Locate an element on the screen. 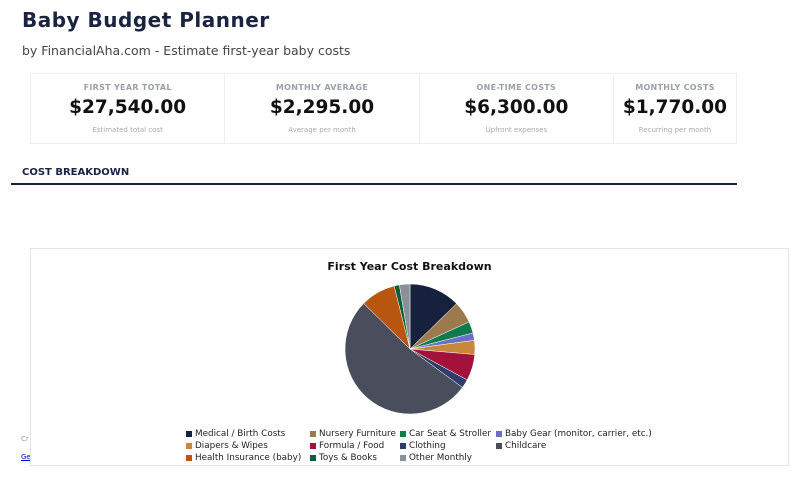 The image size is (800, 477). legend-item: Formula / Food is located at coordinates (355, 445).